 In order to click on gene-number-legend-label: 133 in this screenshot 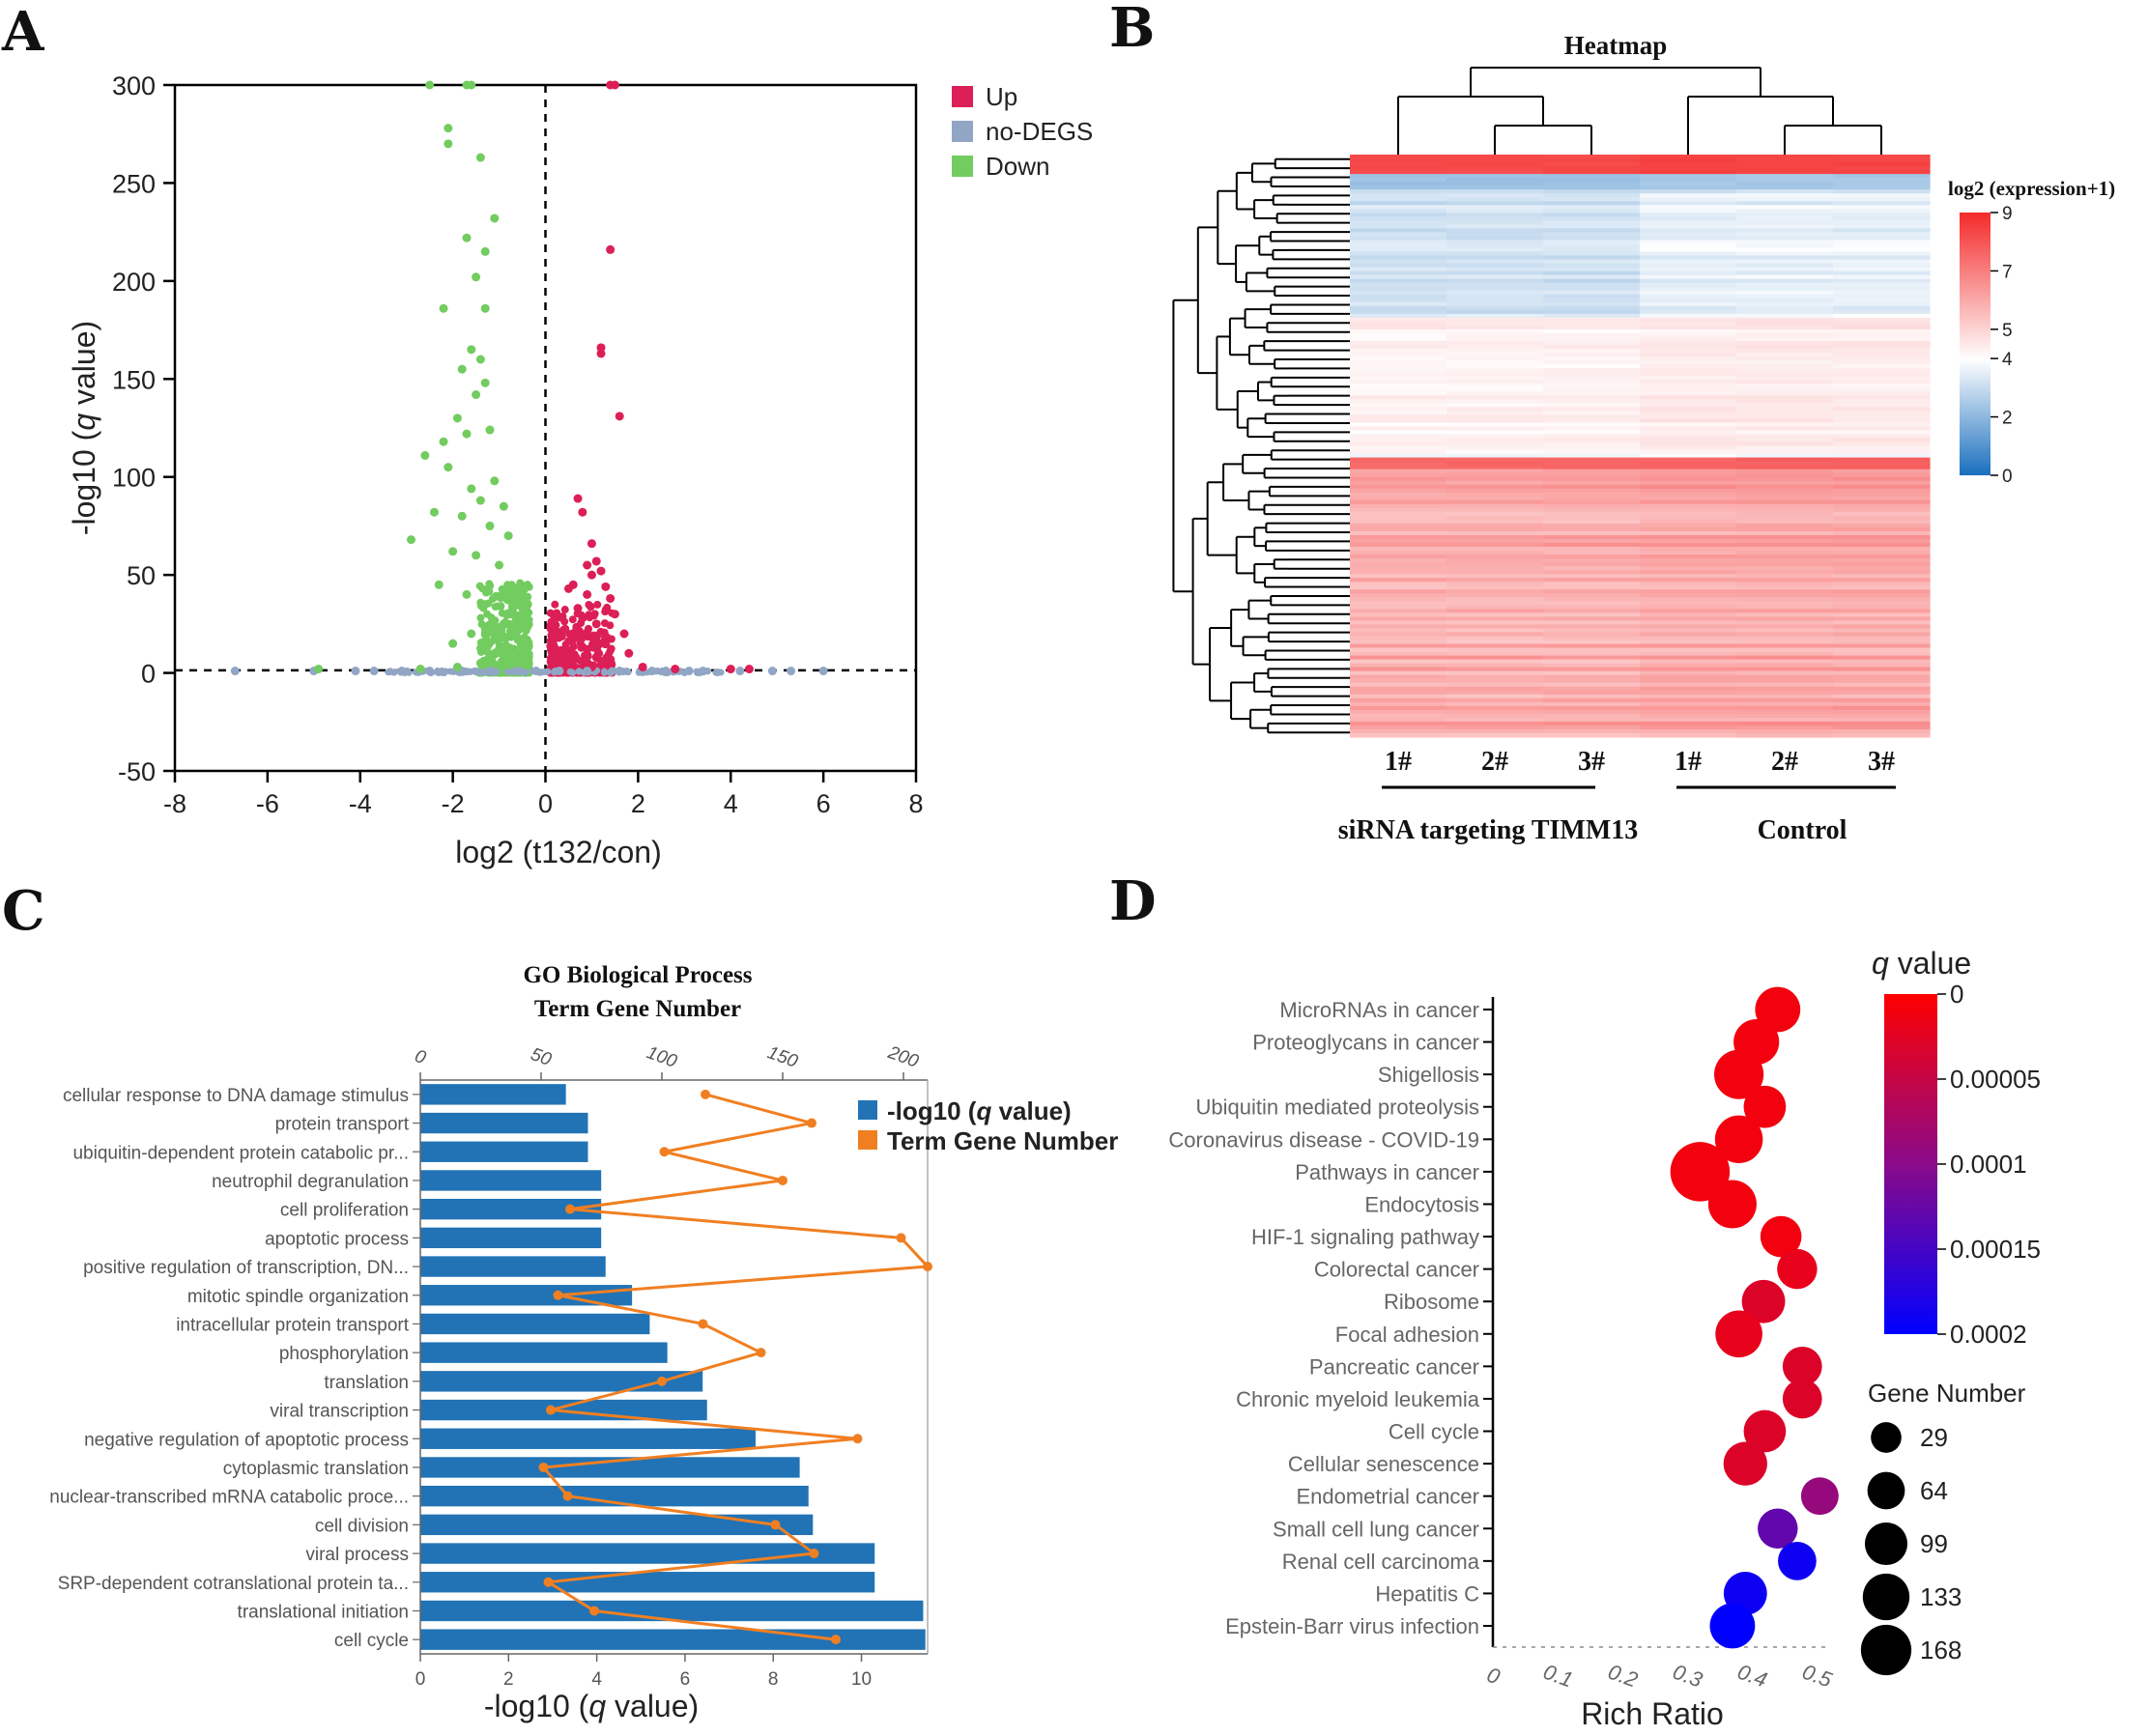, I will do `click(1941, 1596)`.